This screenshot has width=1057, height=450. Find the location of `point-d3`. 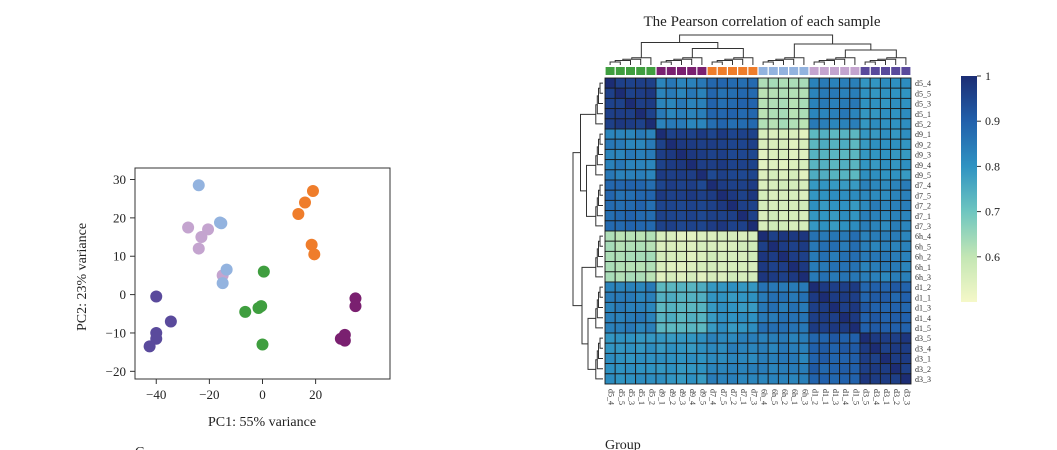

point-d3 is located at coordinates (156, 296).